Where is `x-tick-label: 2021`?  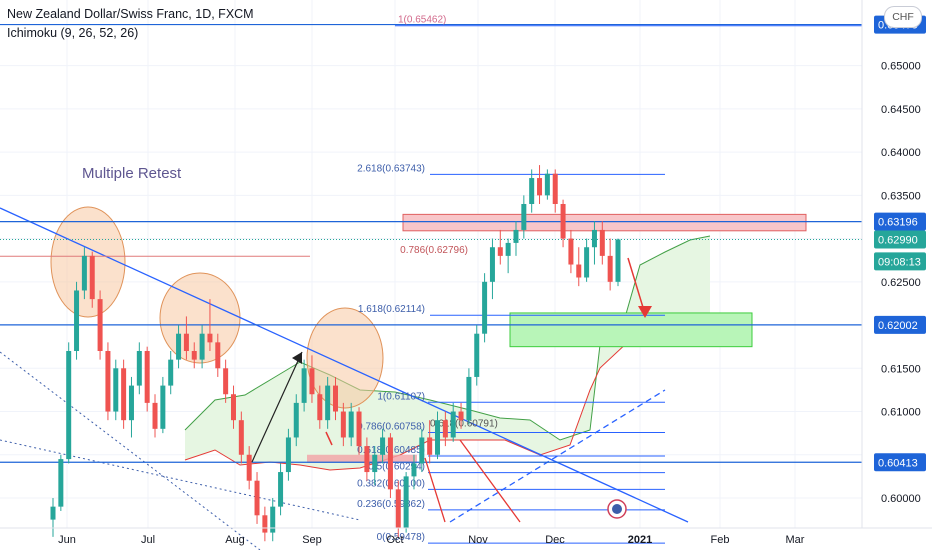 x-tick-label: 2021 is located at coordinates (640, 540).